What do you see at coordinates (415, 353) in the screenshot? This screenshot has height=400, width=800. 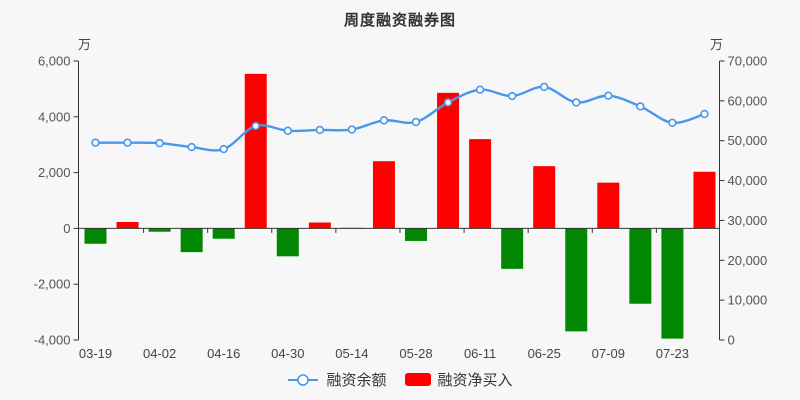 I see `svg-text: 05-28` at bounding box center [415, 353].